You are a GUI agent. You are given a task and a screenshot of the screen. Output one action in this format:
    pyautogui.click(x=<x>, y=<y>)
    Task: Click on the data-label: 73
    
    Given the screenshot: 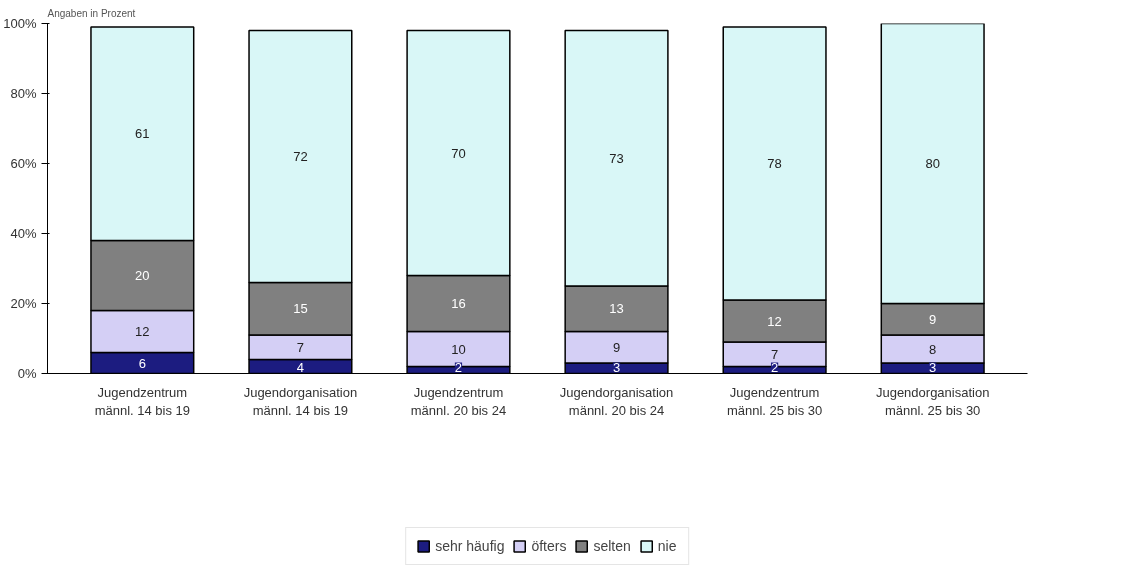 What is the action you would take?
    pyautogui.click(x=616, y=158)
    